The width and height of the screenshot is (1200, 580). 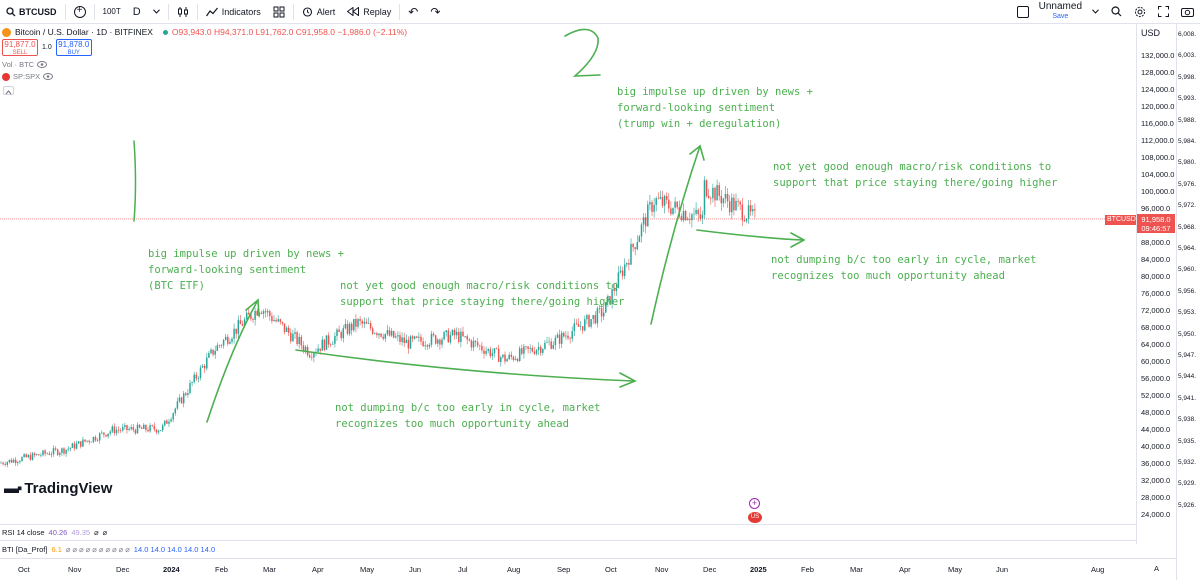 What do you see at coordinates (136, 11) in the screenshot?
I see `interval-button: D` at bounding box center [136, 11].